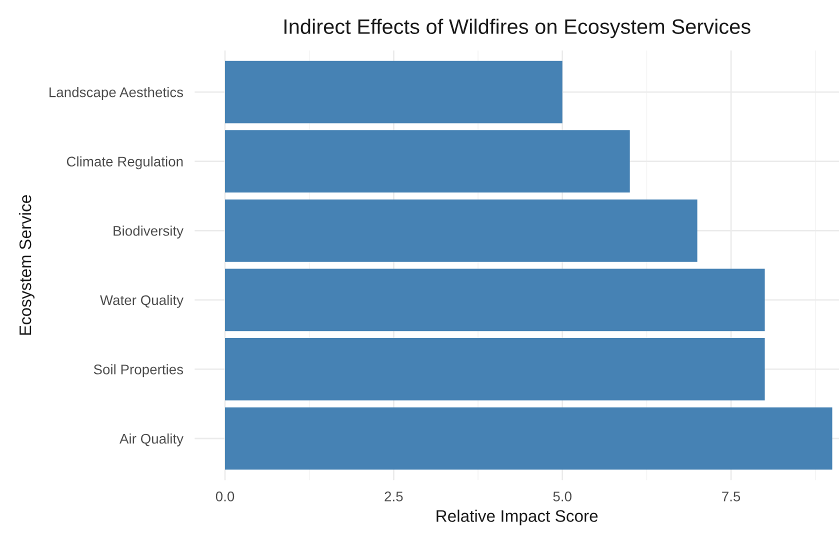 The image size is (839, 537). What do you see at coordinates (152, 439) in the screenshot?
I see `y-tick-label: Air Quality` at bounding box center [152, 439].